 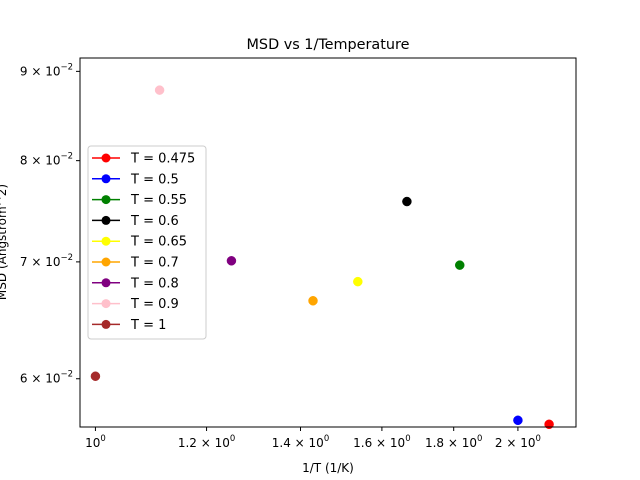 I want to click on y-tick-mantissa: 9 × 10, so click(x=40, y=71).